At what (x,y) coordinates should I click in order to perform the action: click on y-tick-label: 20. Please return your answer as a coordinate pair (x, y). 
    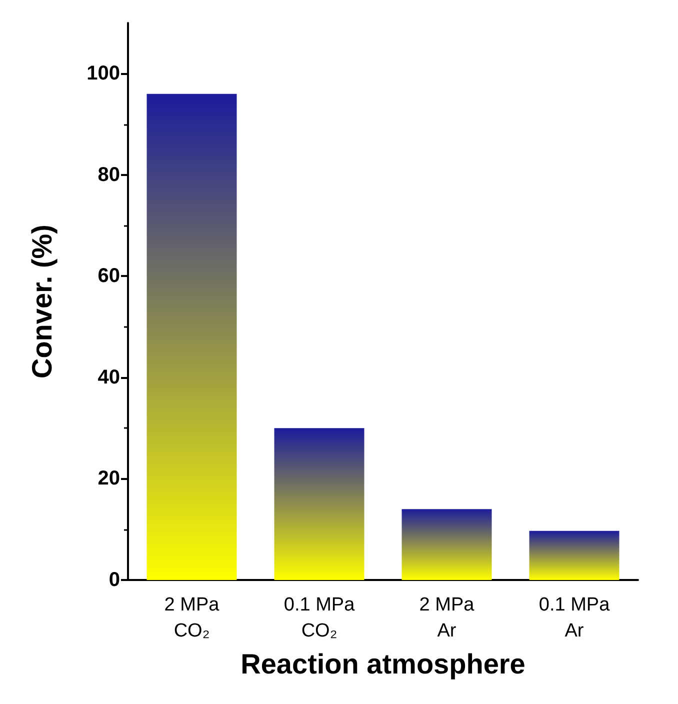
    Looking at the image, I should click on (109, 479).